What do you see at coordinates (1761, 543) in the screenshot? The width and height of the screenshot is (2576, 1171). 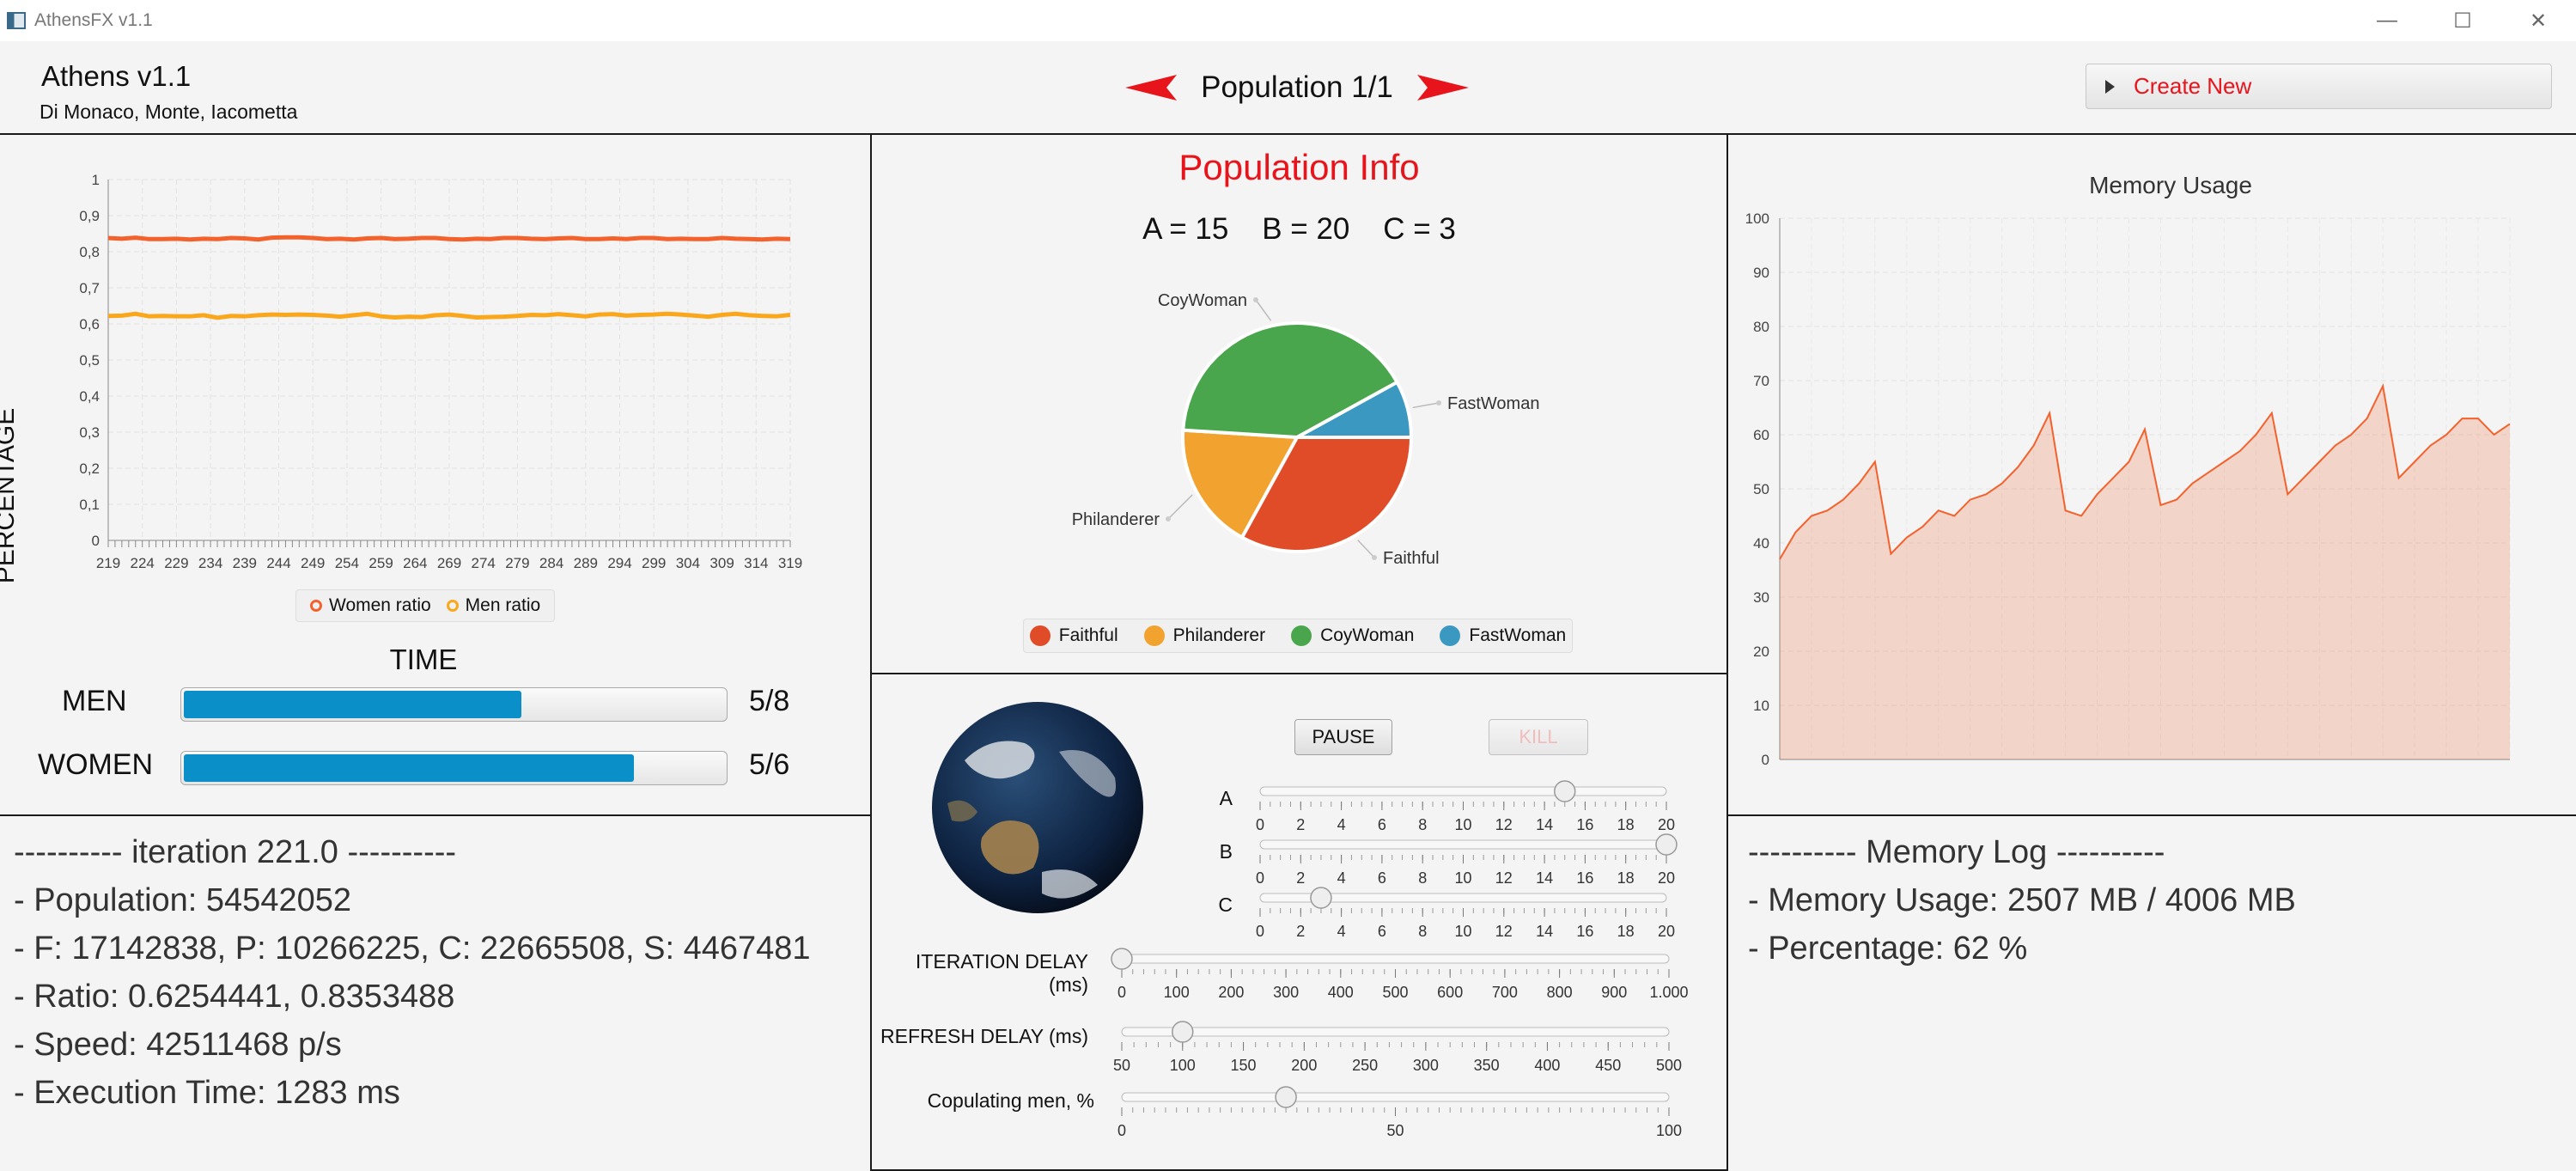 I see `y-tick-label: 40` at bounding box center [1761, 543].